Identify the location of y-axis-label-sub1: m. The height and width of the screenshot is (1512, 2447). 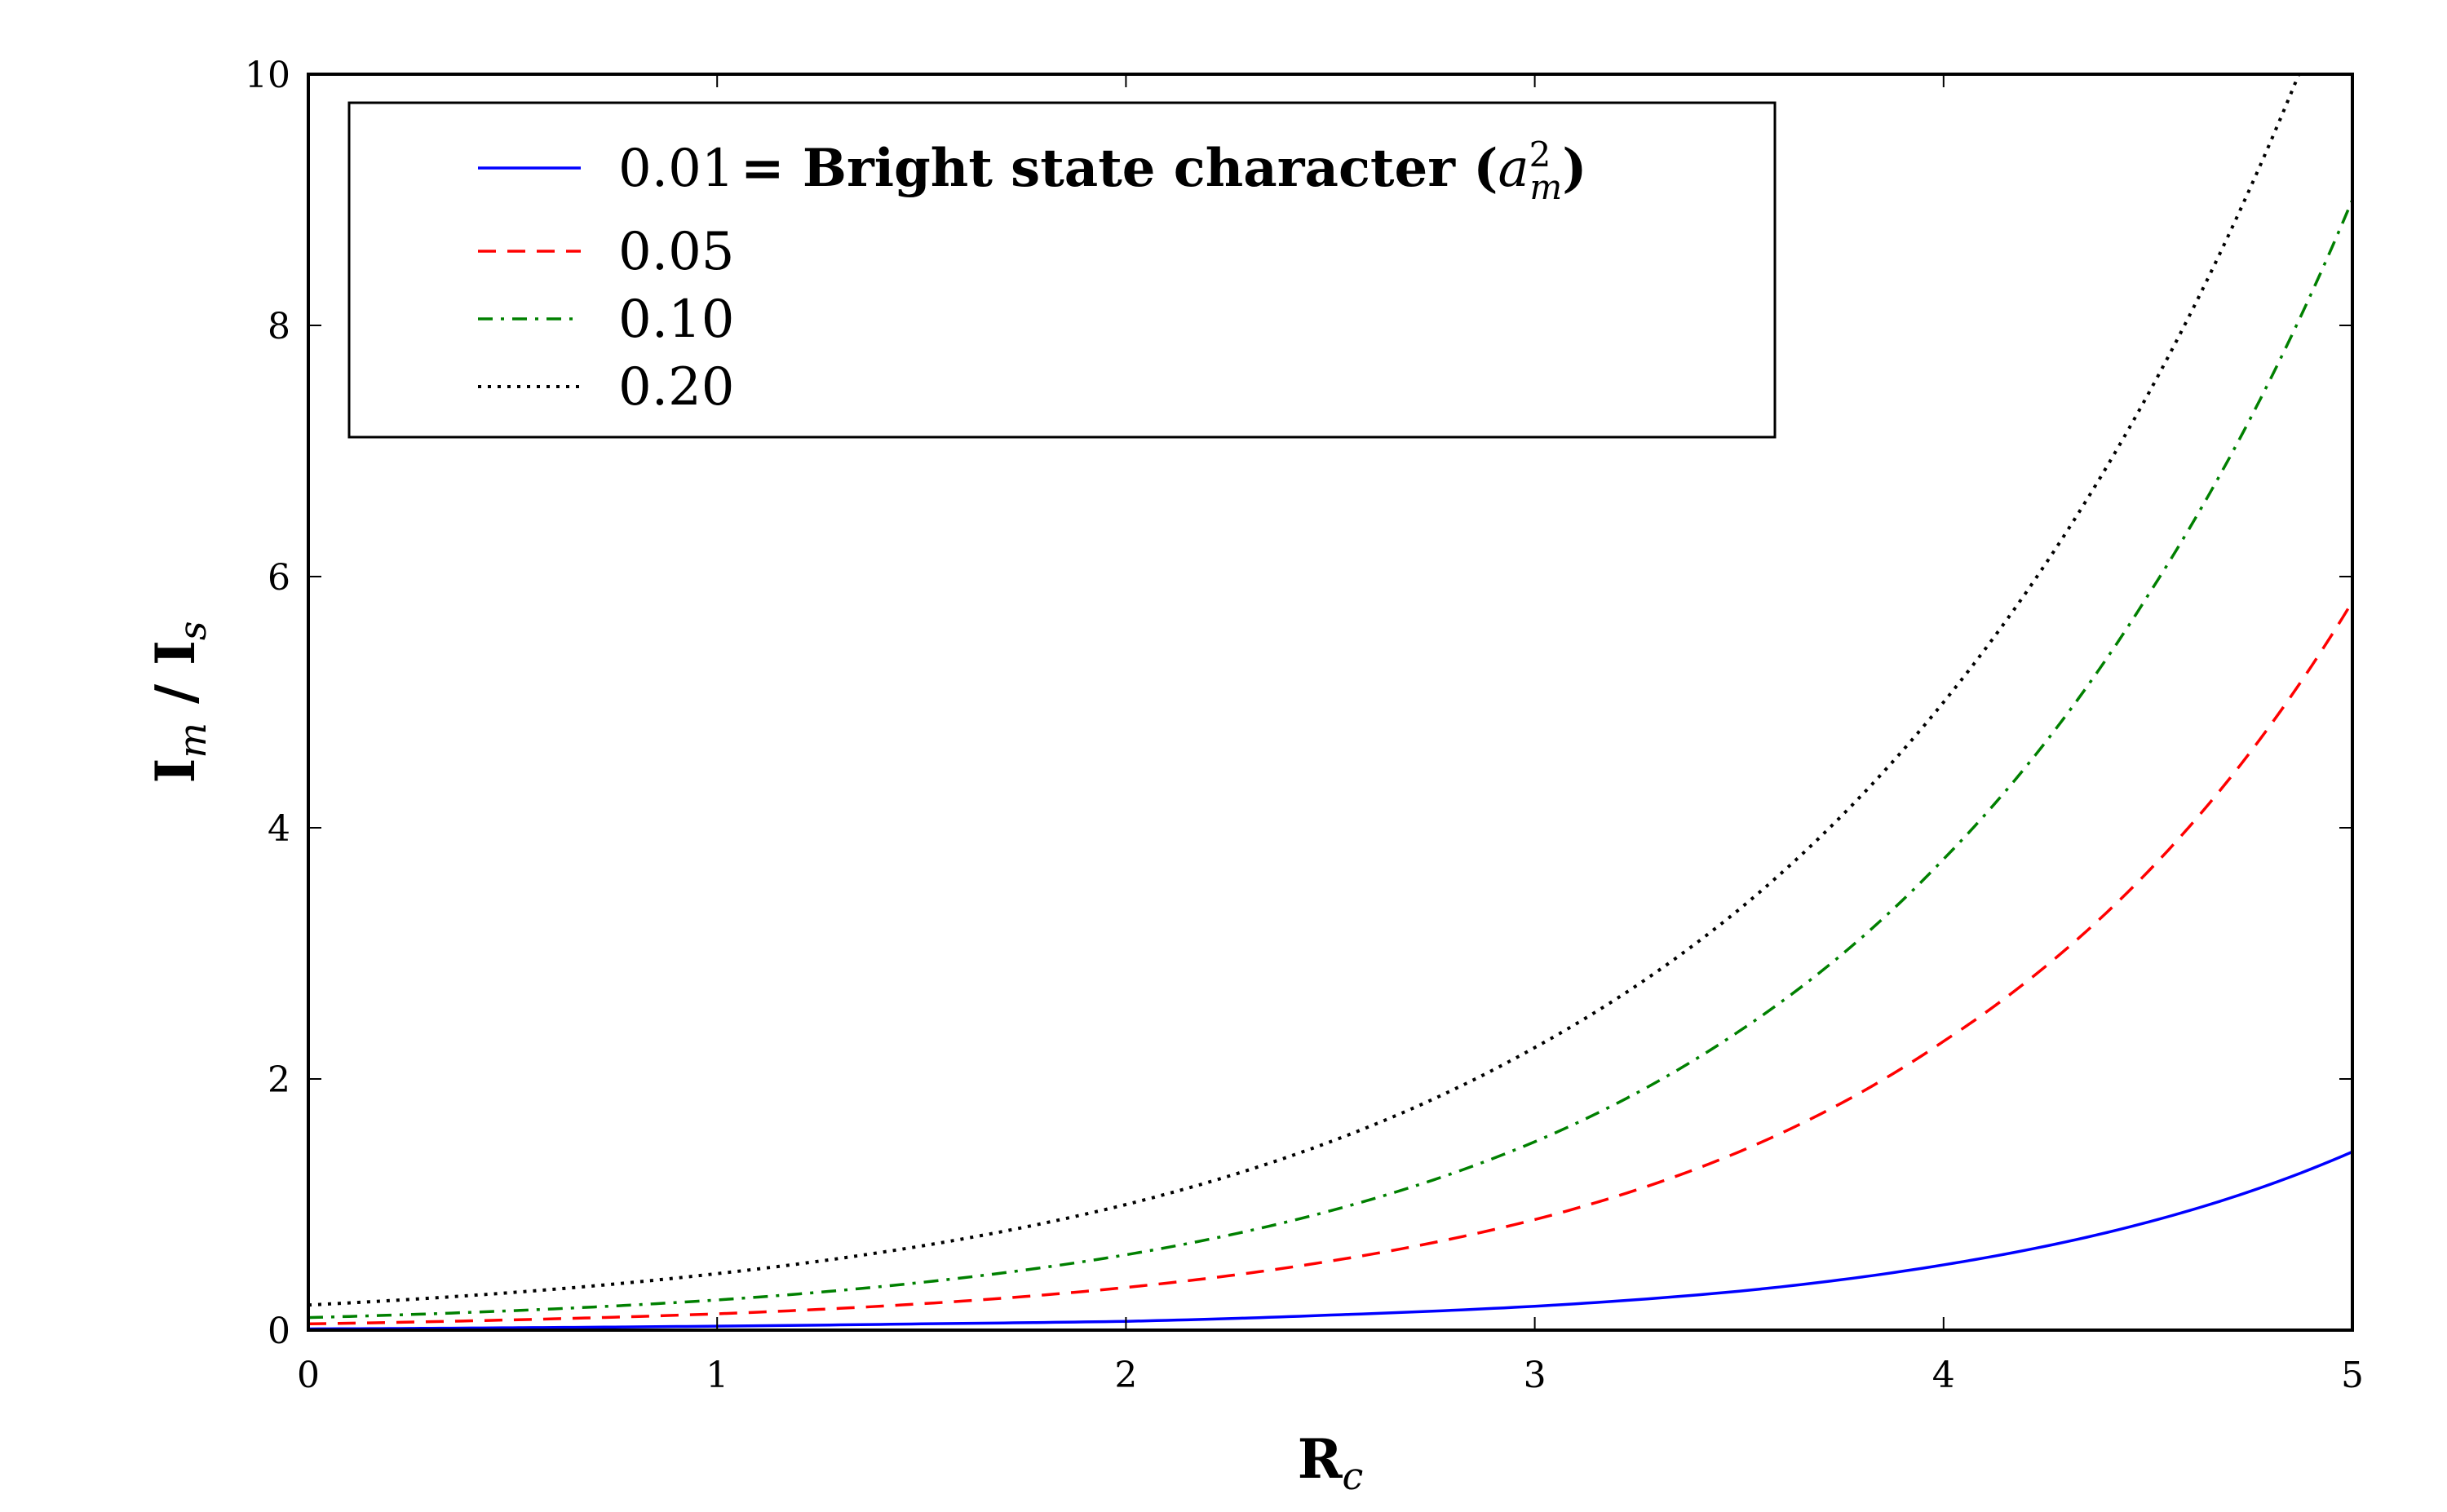
(192, 740).